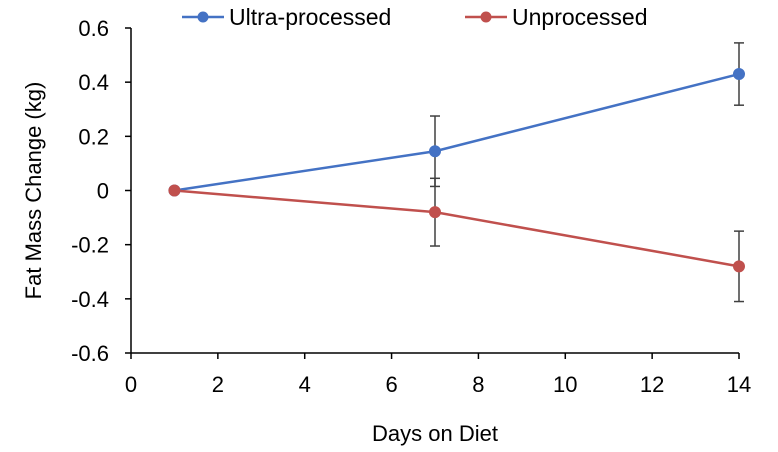 The image size is (778, 452). Describe the element at coordinates (218, 384) in the screenshot. I see `x-tick-label: 2` at that location.